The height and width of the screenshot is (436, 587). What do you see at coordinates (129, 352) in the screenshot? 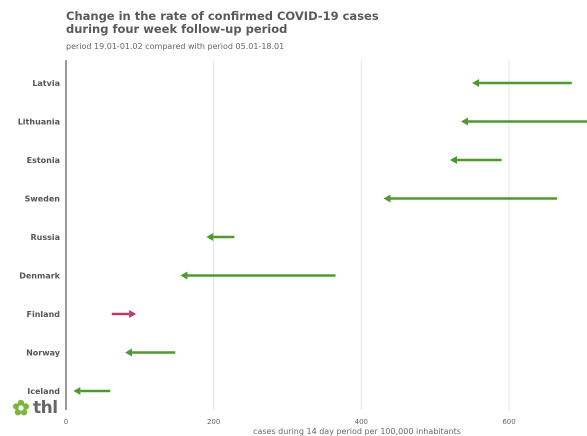
I see `arrow-head-norway` at bounding box center [129, 352].